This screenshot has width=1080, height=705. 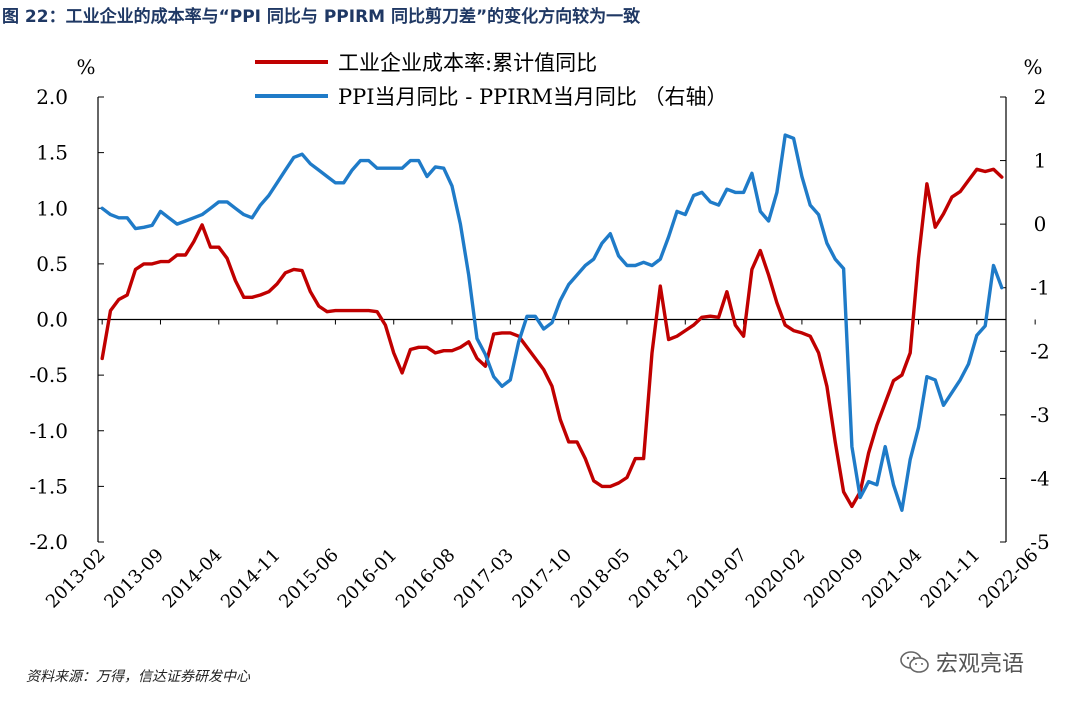 What do you see at coordinates (48, 375) in the screenshot?
I see `left-tick-label: -0.5` at bounding box center [48, 375].